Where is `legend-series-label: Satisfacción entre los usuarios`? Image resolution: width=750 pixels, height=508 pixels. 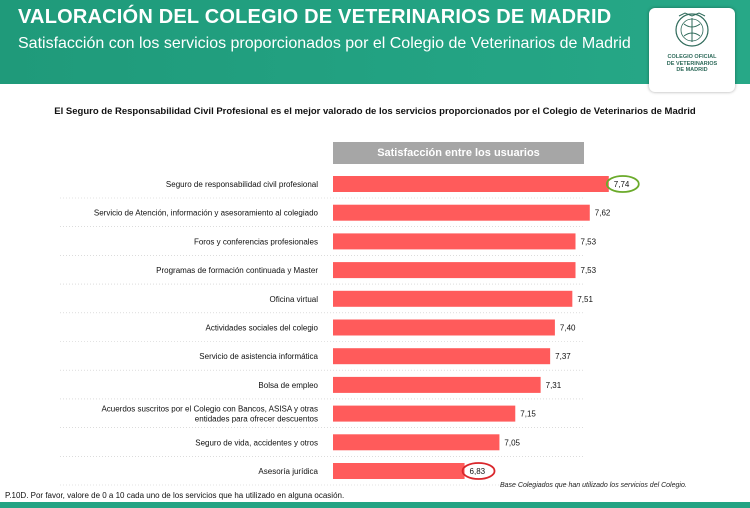 legend-series-label: Satisfacción entre los usuarios is located at coordinates (458, 153).